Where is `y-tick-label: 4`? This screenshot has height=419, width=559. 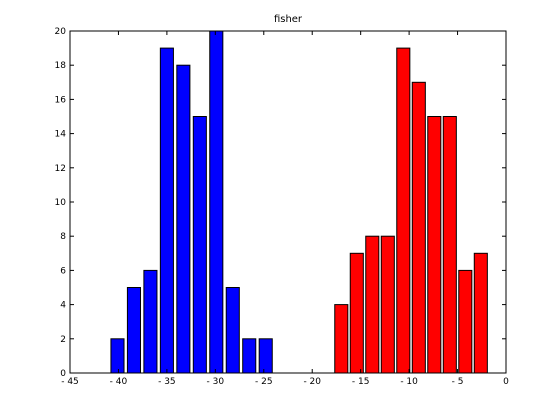 y-tick-label: 4 is located at coordinates (63, 306).